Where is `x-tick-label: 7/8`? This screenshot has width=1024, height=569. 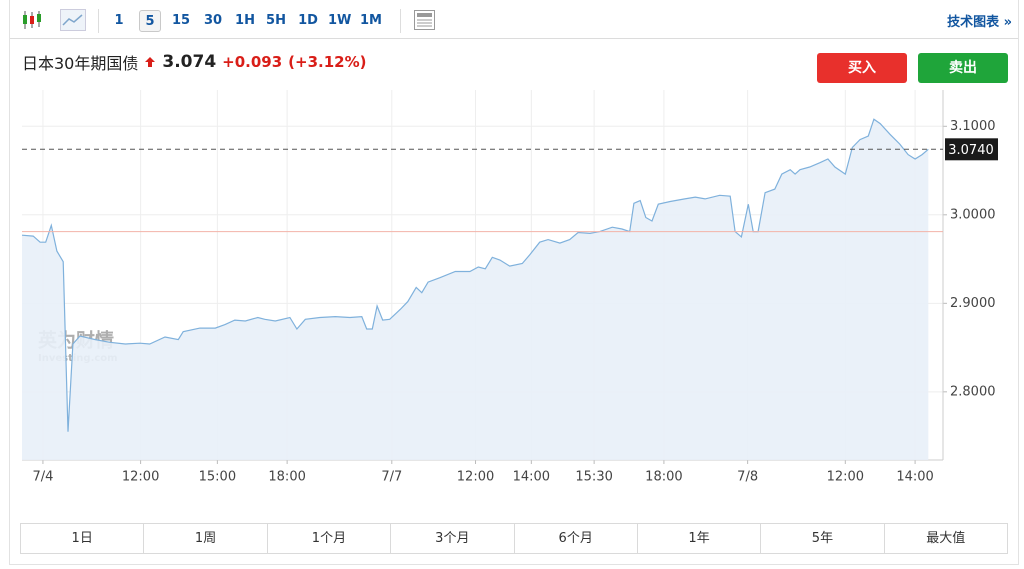 x-tick-label: 7/8 is located at coordinates (747, 477).